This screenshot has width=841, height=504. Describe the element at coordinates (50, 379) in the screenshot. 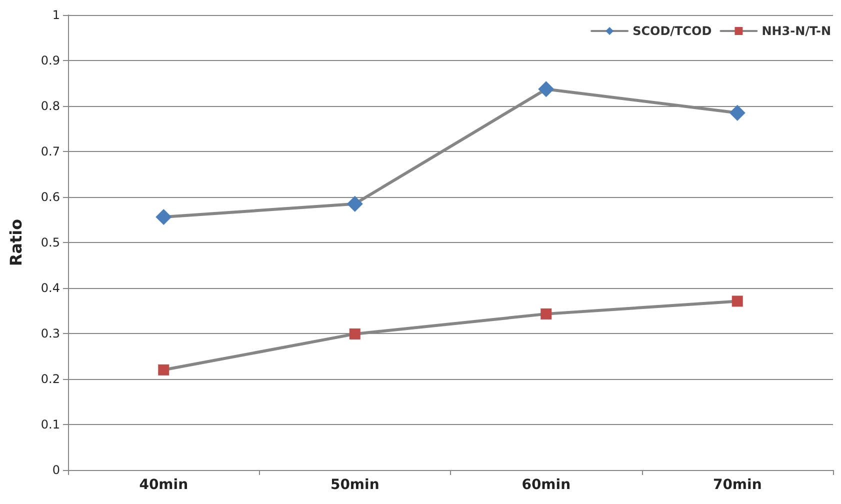

I see `y-tick-label: 0.2` at that location.